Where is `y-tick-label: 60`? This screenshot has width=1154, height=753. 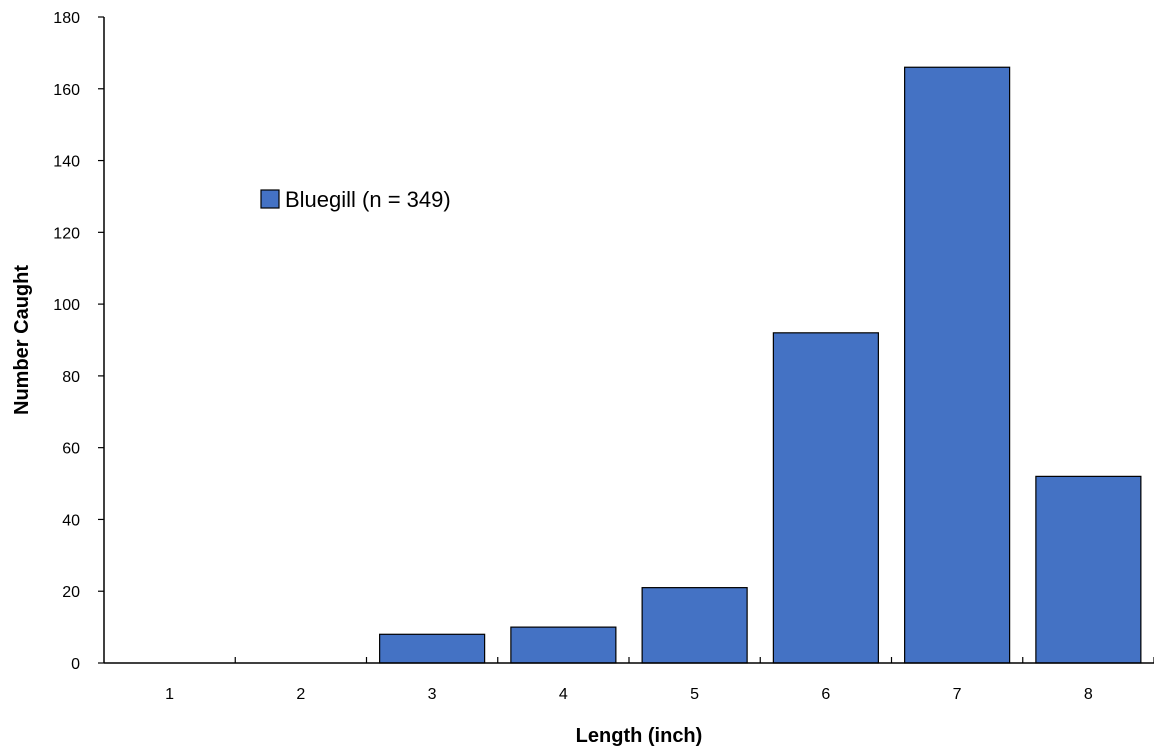 y-tick-label: 60 is located at coordinates (71, 449).